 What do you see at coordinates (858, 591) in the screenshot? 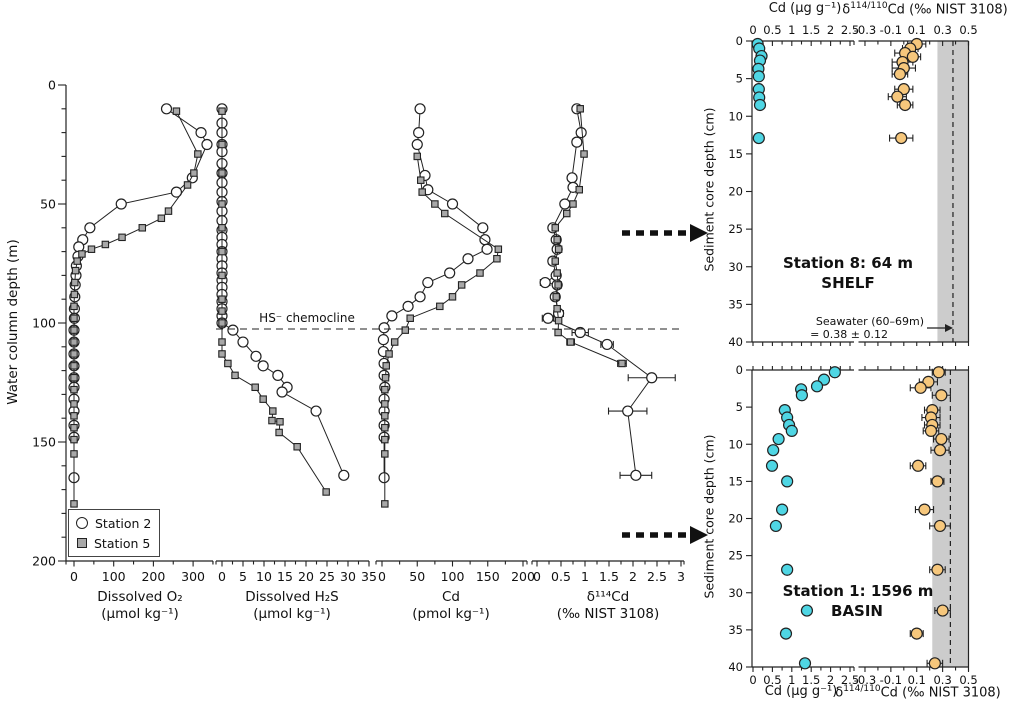
I see `basin-station-title: Station 1: 1596 m` at bounding box center [858, 591].